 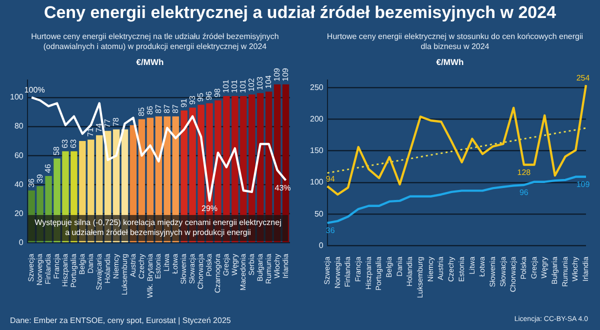 I want to click on text: Dane: Ember za ENTSOE, ceny spot, Eurostat | Styczeń 2025, so click(x=120, y=320).